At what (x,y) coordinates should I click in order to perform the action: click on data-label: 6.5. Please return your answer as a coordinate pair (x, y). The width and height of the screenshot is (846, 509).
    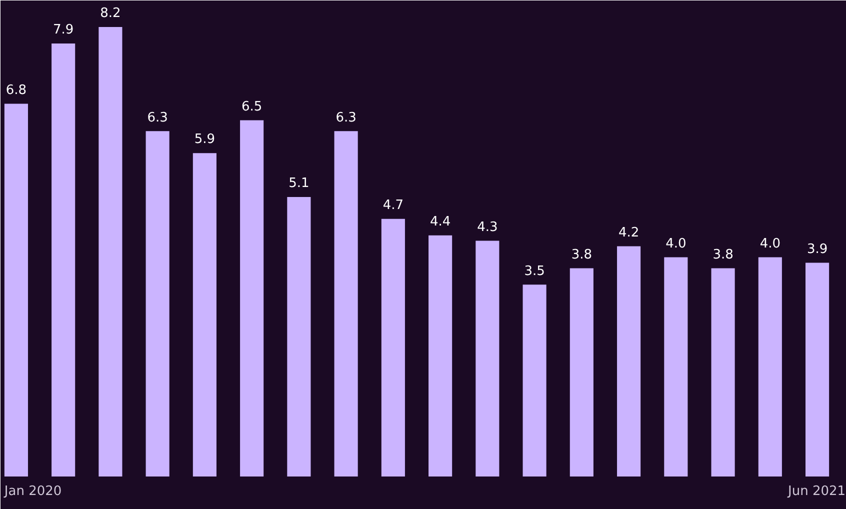
    Looking at the image, I should click on (251, 106).